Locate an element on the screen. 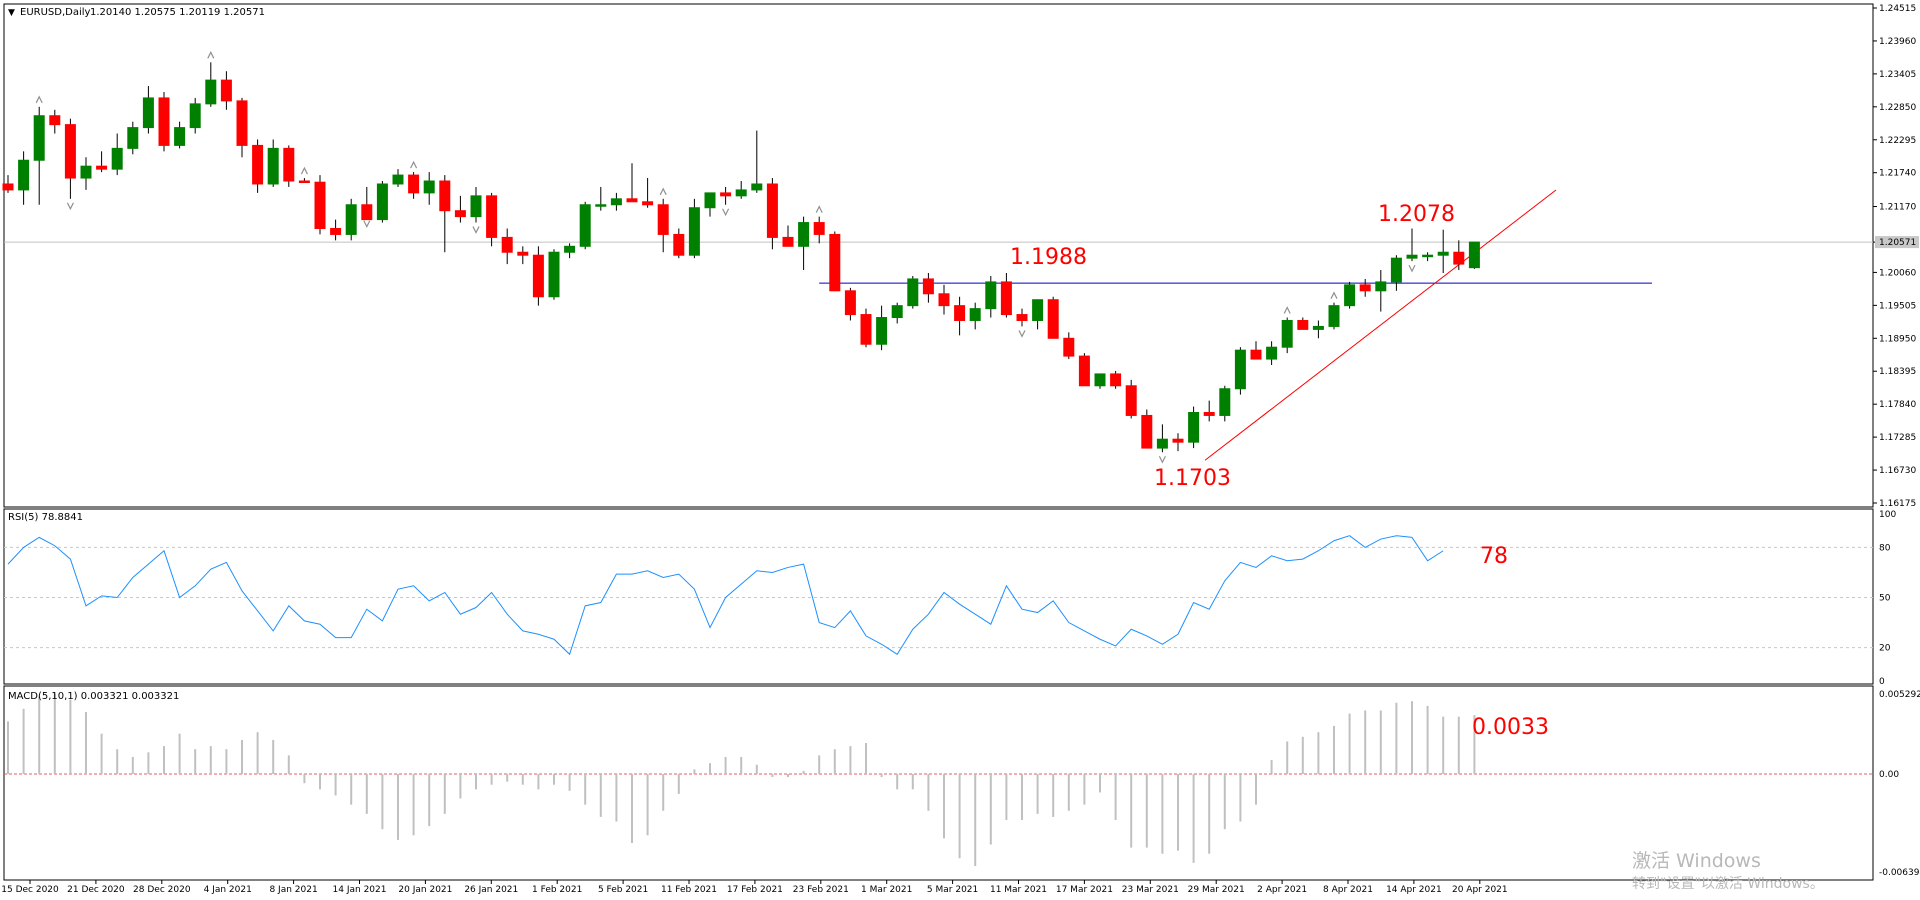 This screenshot has width=1920, height=900. price-tick-label: 1.17840 is located at coordinates (1897, 405).